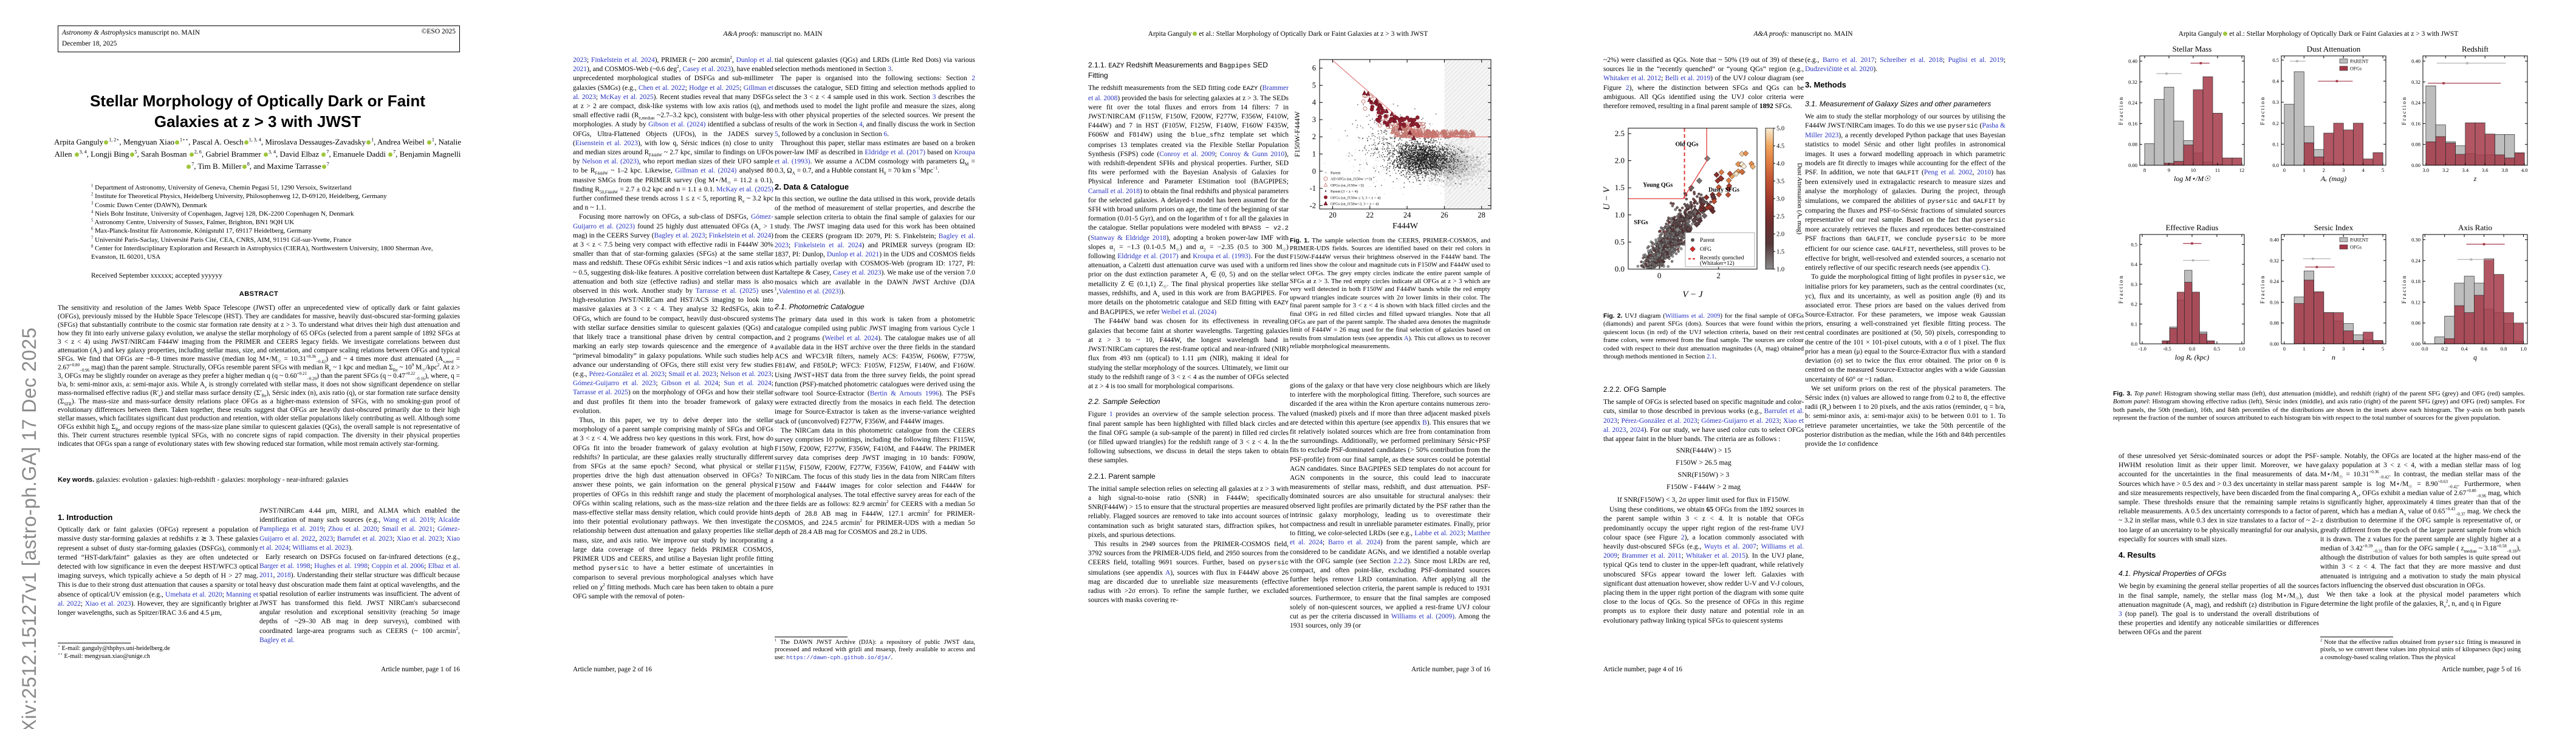 The image size is (2576, 729). I want to click on ofg-diamonds, so click(1715, 194).